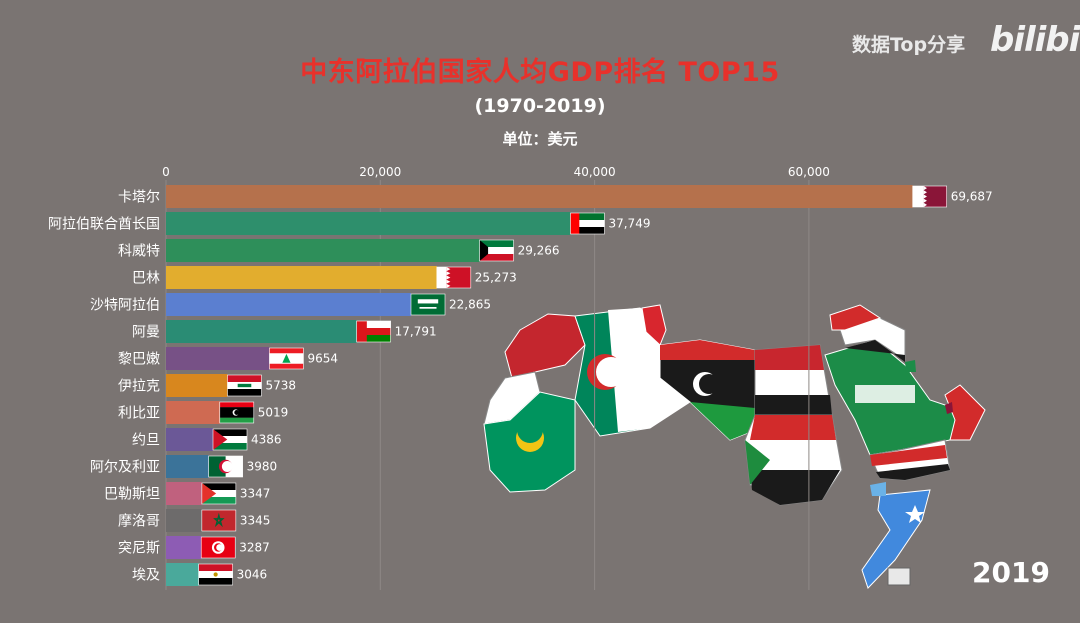 The width and height of the screenshot is (1080, 623). I want to click on map-algeria-white, so click(649, 370).